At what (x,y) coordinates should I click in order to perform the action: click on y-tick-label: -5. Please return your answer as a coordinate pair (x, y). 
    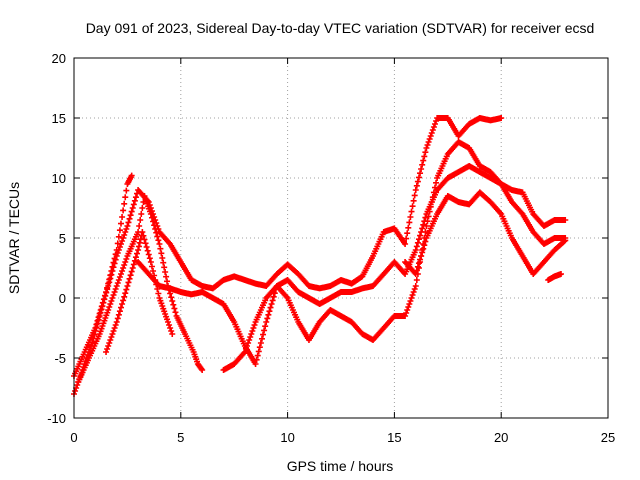
    Looking at the image, I should click on (60, 358).